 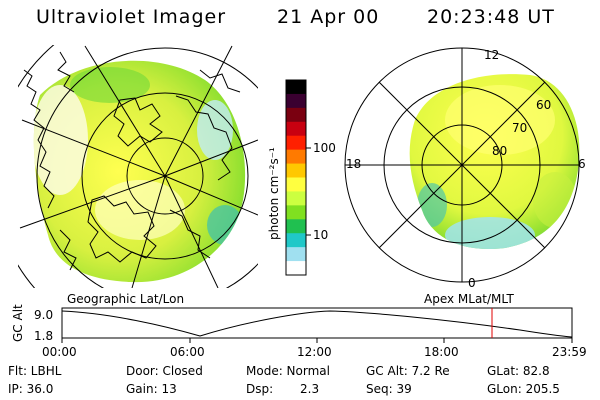 I want to click on mlt-label-12: 12, so click(x=491, y=55).